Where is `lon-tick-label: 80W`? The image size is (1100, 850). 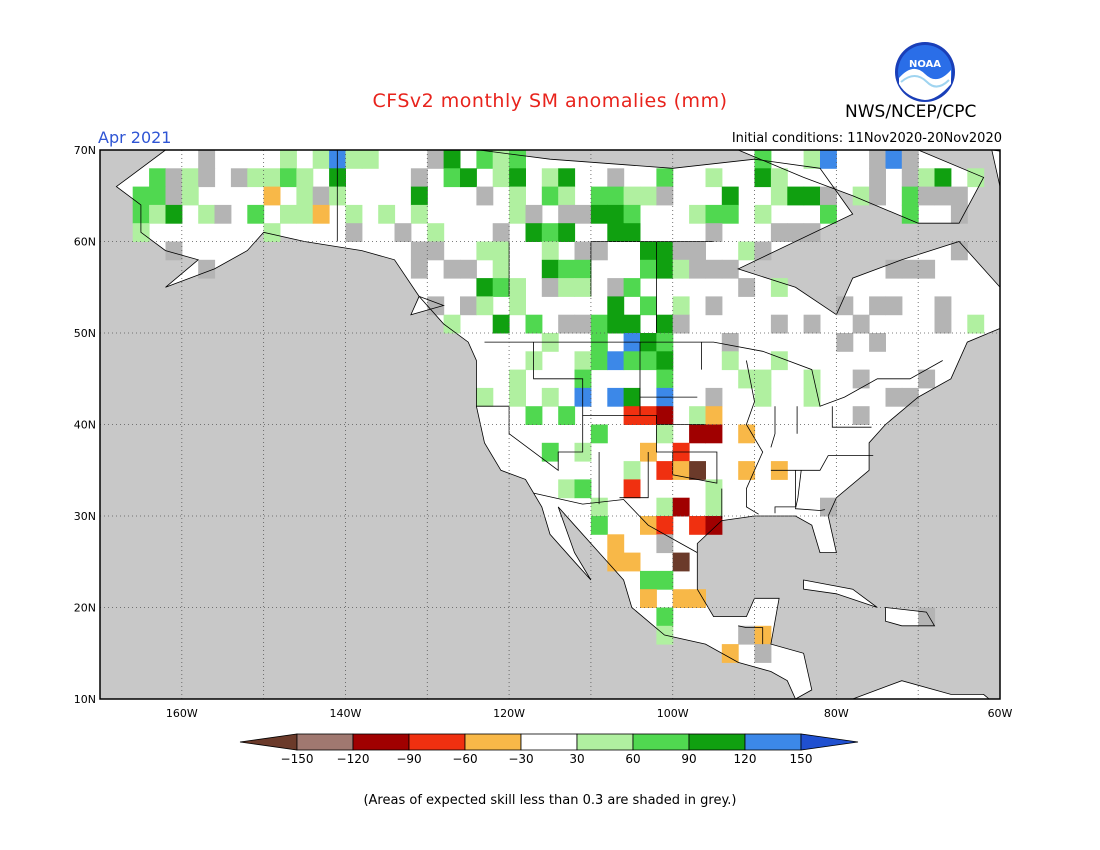
lon-tick-label: 80W is located at coordinates (836, 713).